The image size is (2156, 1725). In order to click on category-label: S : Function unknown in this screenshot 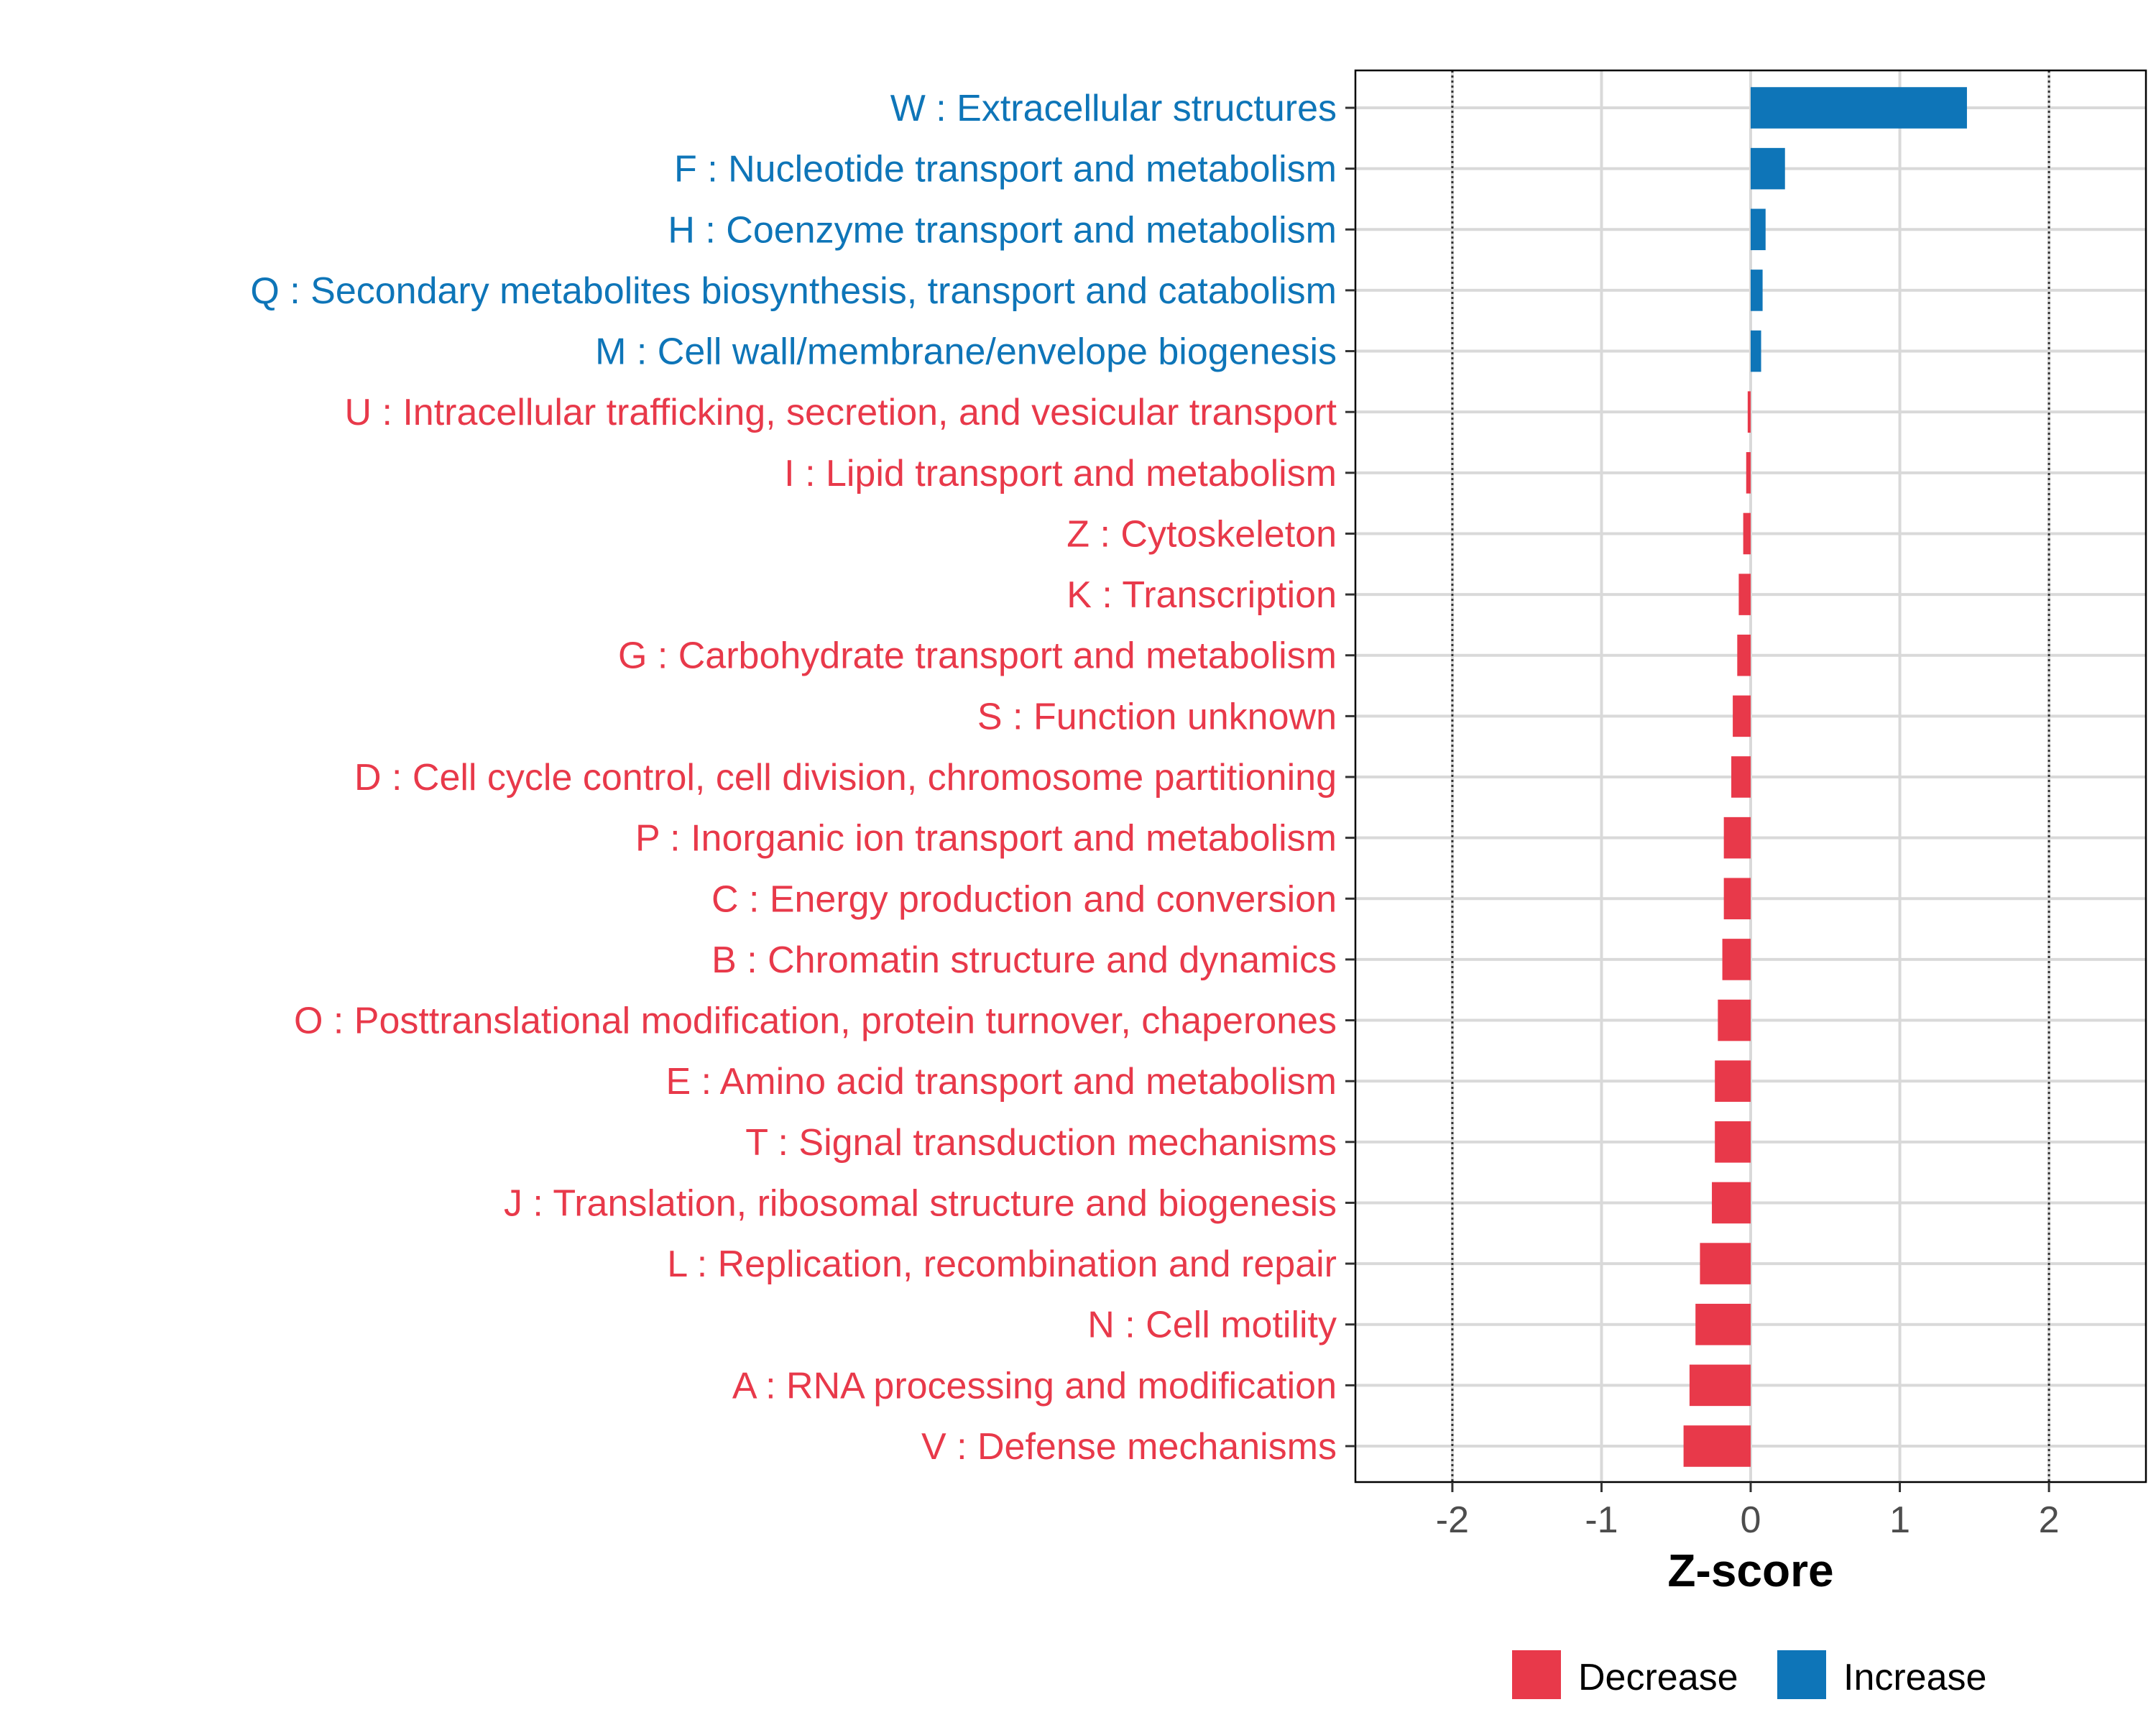, I will do `click(1157, 716)`.